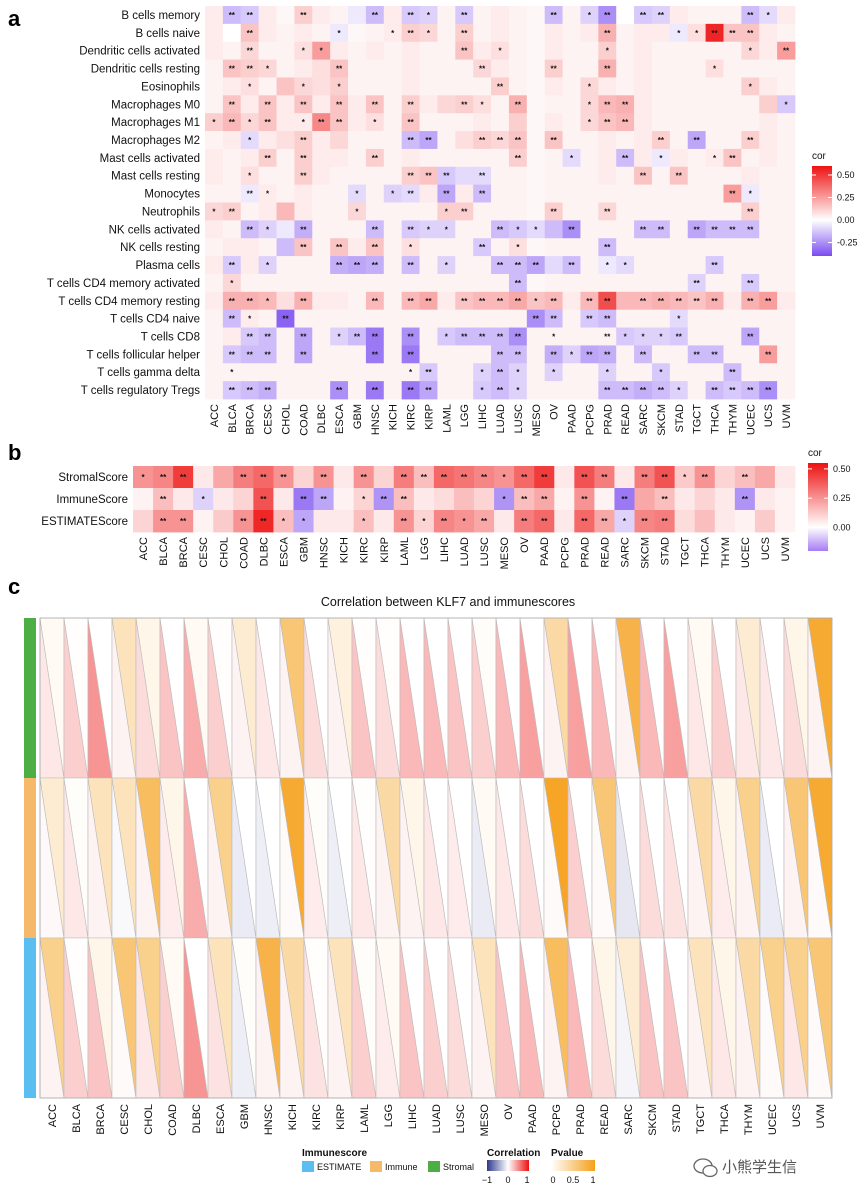 Image resolution: width=865 pixels, height=1188 pixels. What do you see at coordinates (144, 548) in the screenshot?
I see `panel-b-column-label: ACC` at bounding box center [144, 548].